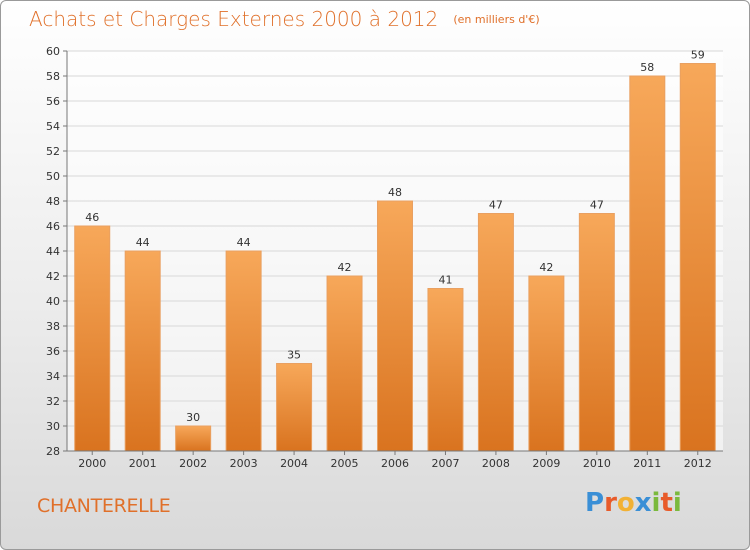  What do you see at coordinates (294, 355) in the screenshot?
I see `data-label: 35` at bounding box center [294, 355].